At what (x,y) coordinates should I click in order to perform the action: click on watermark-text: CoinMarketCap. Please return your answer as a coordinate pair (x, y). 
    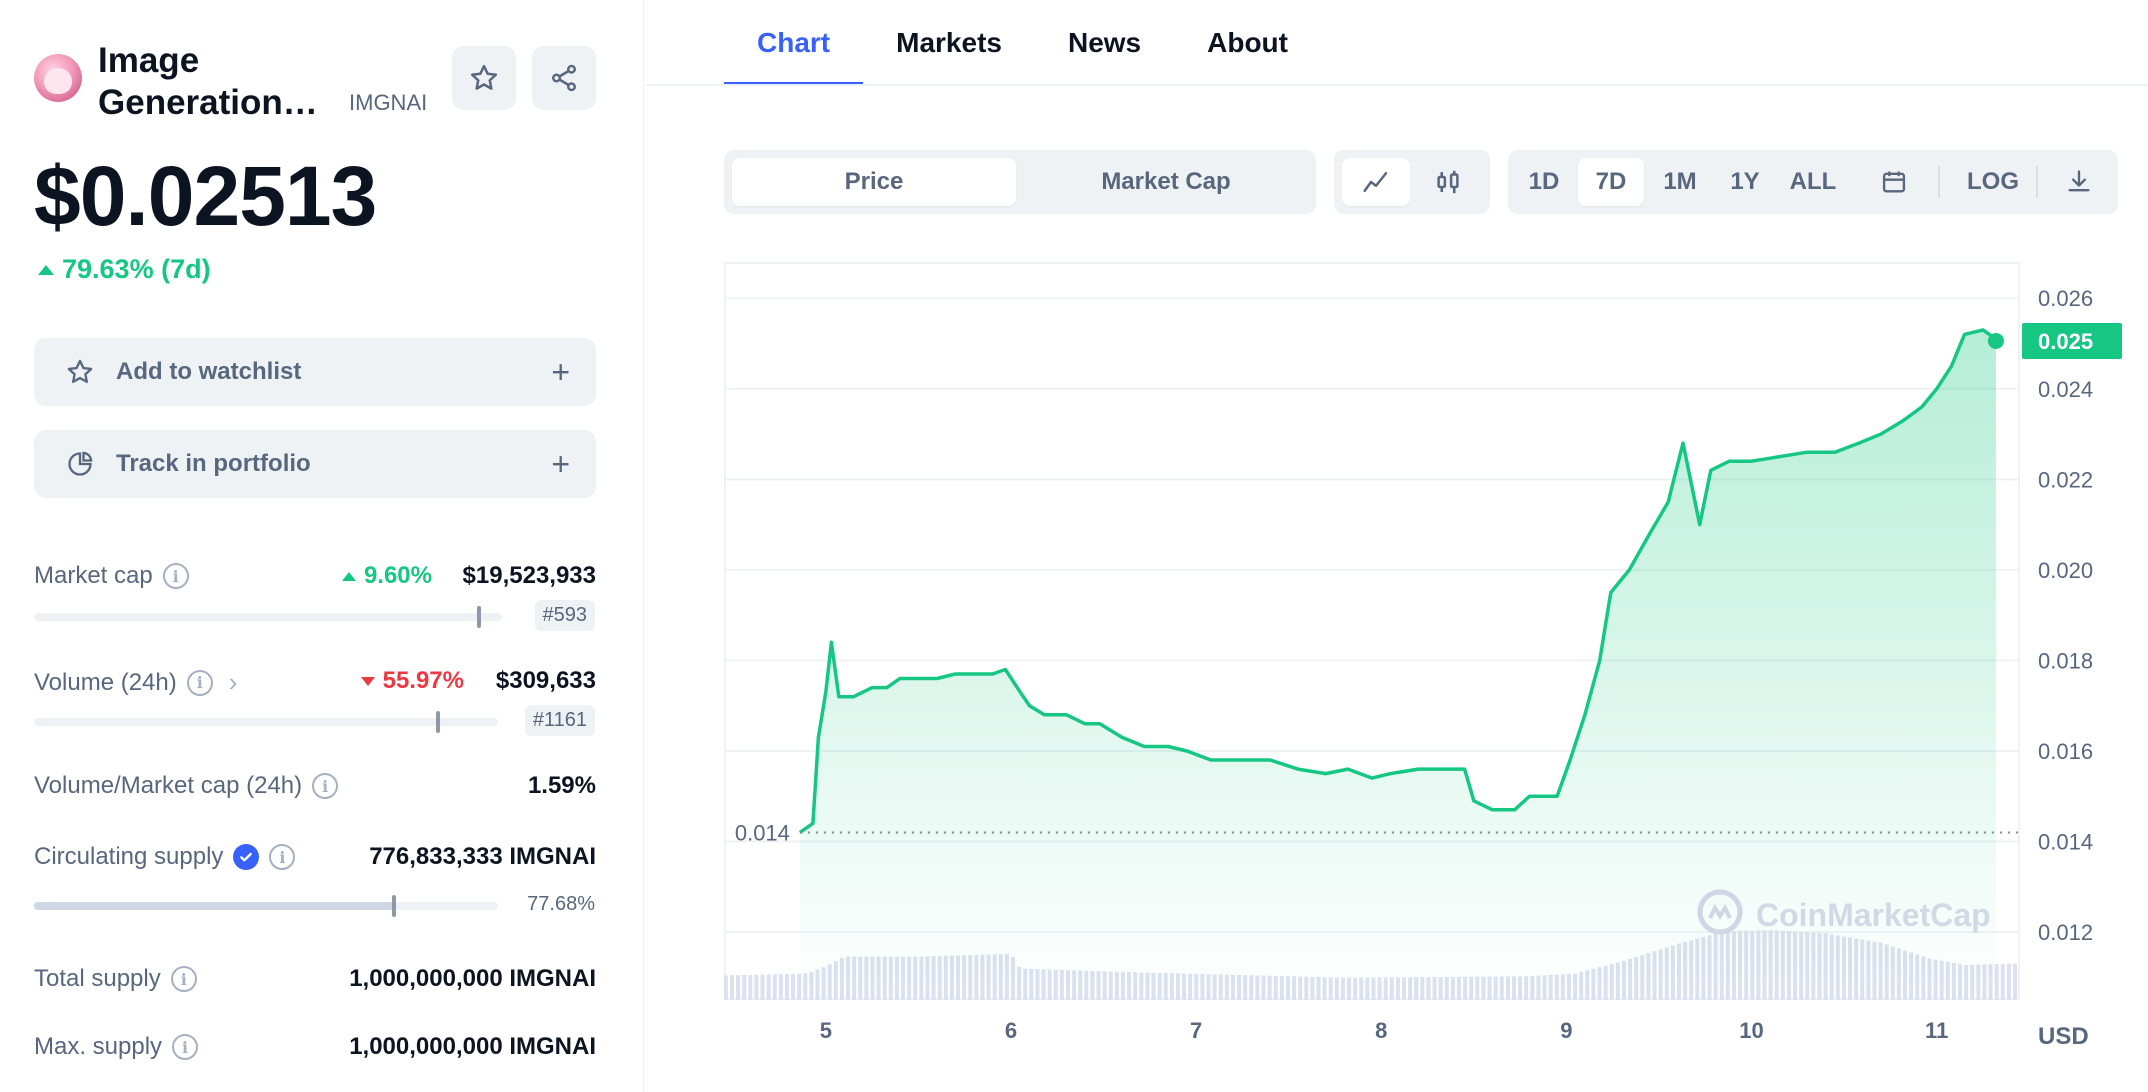
    Looking at the image, I should click on (1873, 915).